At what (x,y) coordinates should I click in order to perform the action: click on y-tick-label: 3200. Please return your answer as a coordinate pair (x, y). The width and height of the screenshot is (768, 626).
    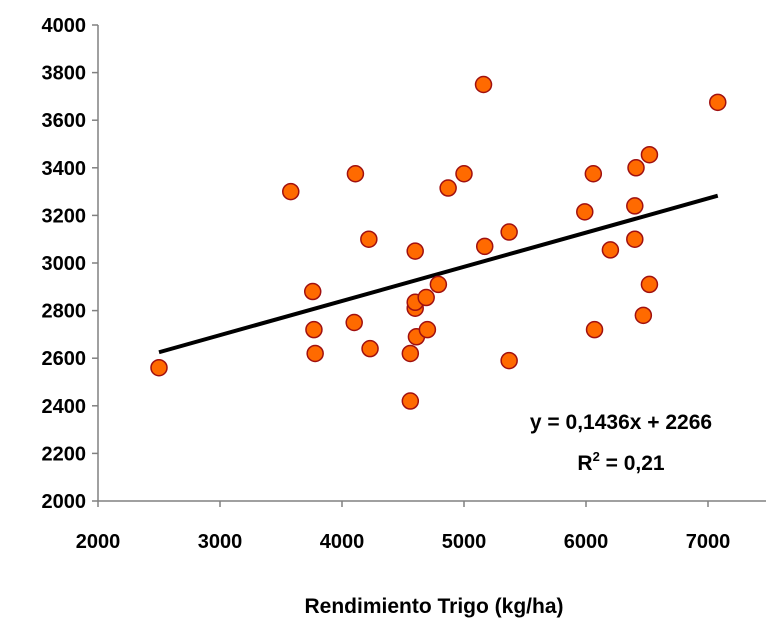
    Looking at the image, I should click on (64, 216).